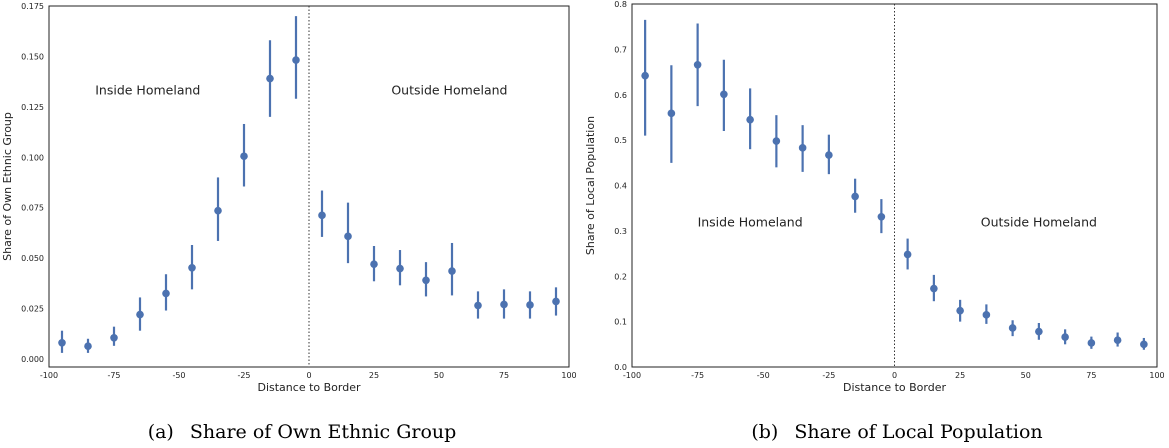  I want to click on caption-b: (b) Share of Local Population, so click(896, 432).